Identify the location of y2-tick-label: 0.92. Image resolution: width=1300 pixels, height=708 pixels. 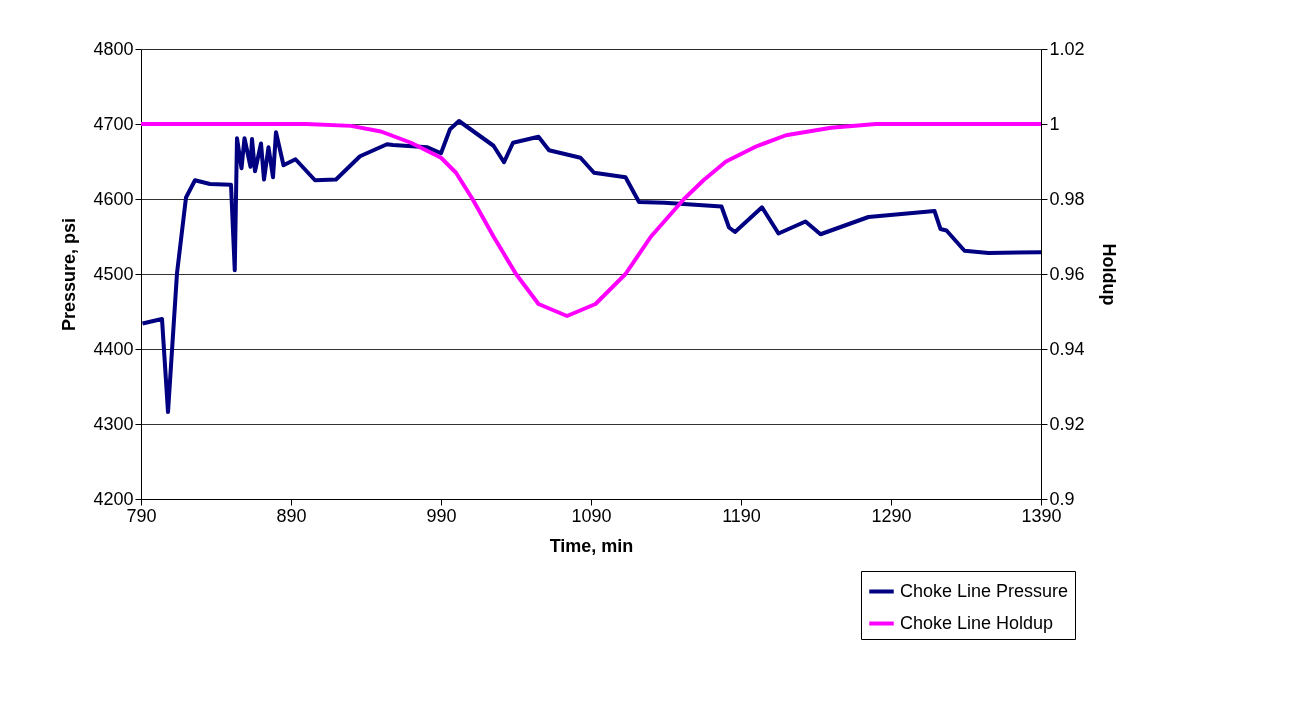
(1067, 423).